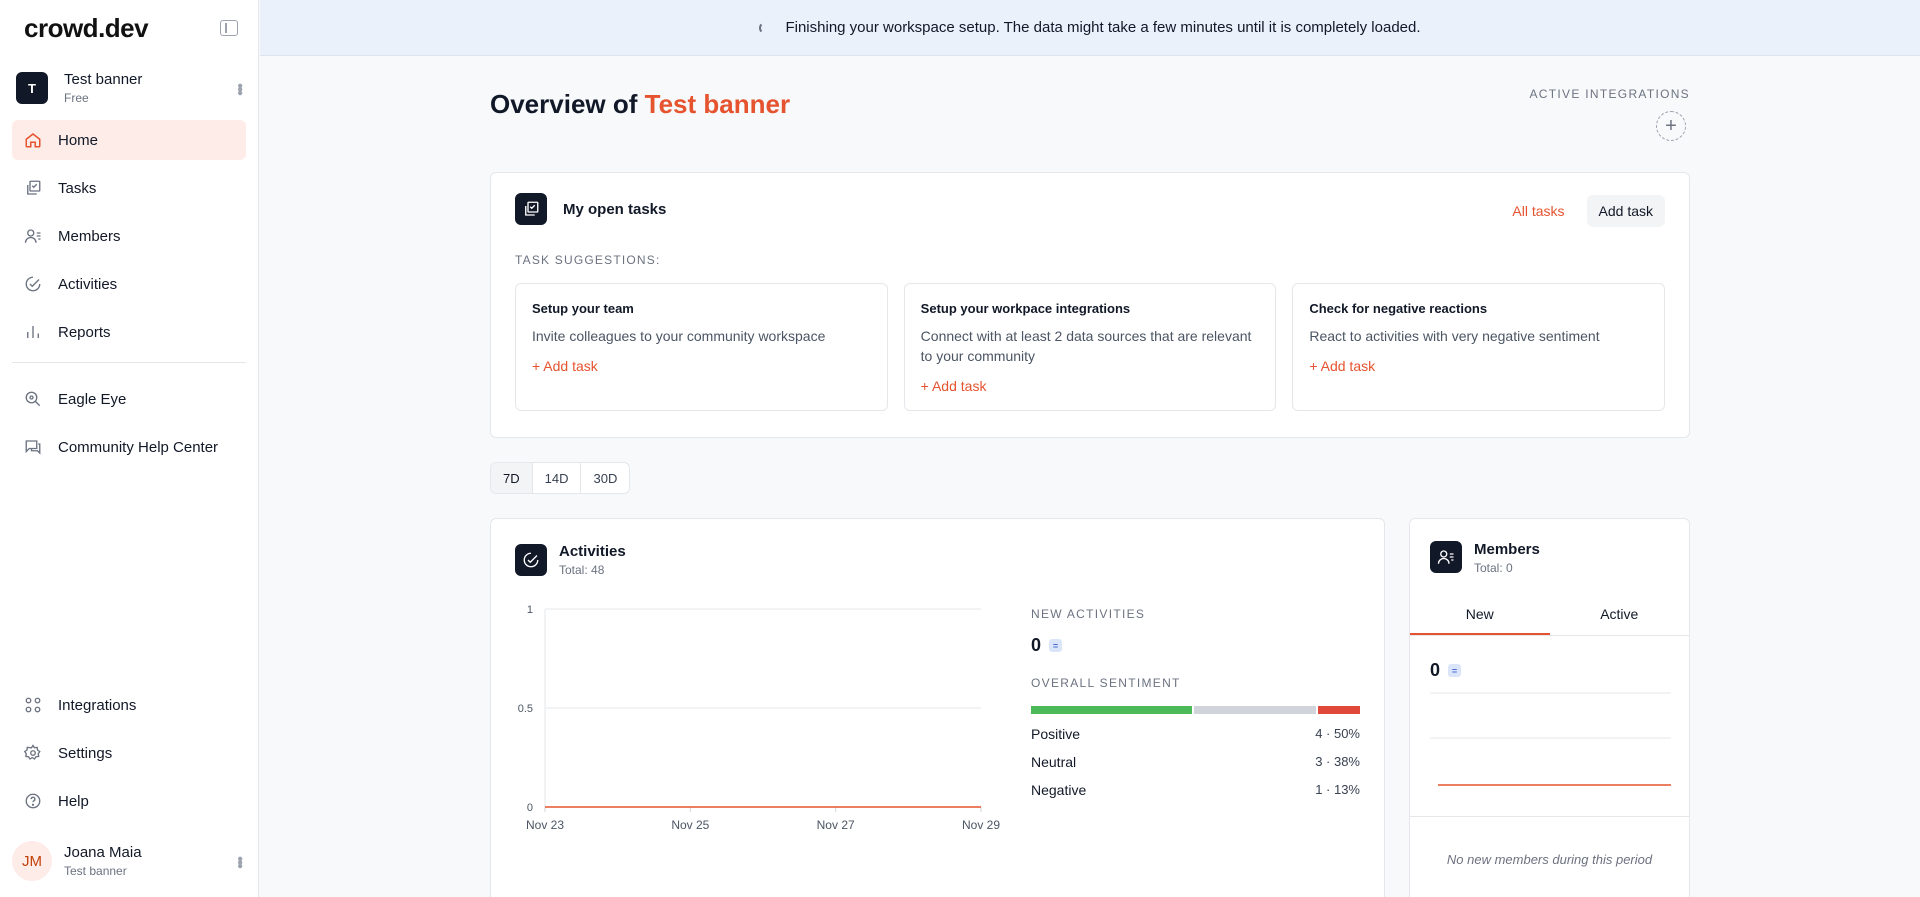  I want to click on period-30d-button: 30D, so click(605, 478).